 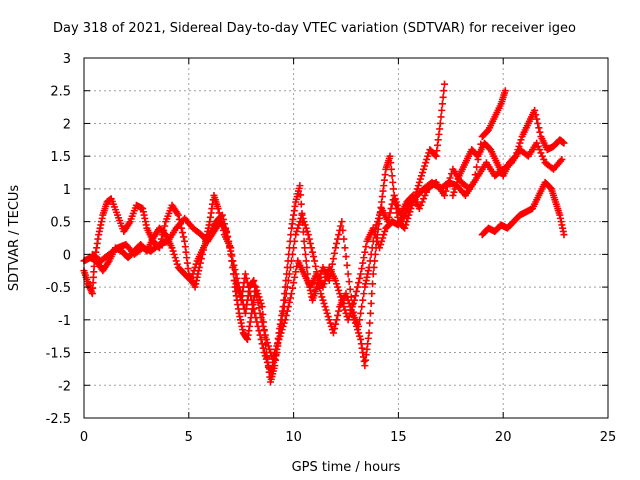 What do you see at coordinates (84, 437) in the screenshot?
I see `x-tick-label: 0` at bounding box center [84, 437].